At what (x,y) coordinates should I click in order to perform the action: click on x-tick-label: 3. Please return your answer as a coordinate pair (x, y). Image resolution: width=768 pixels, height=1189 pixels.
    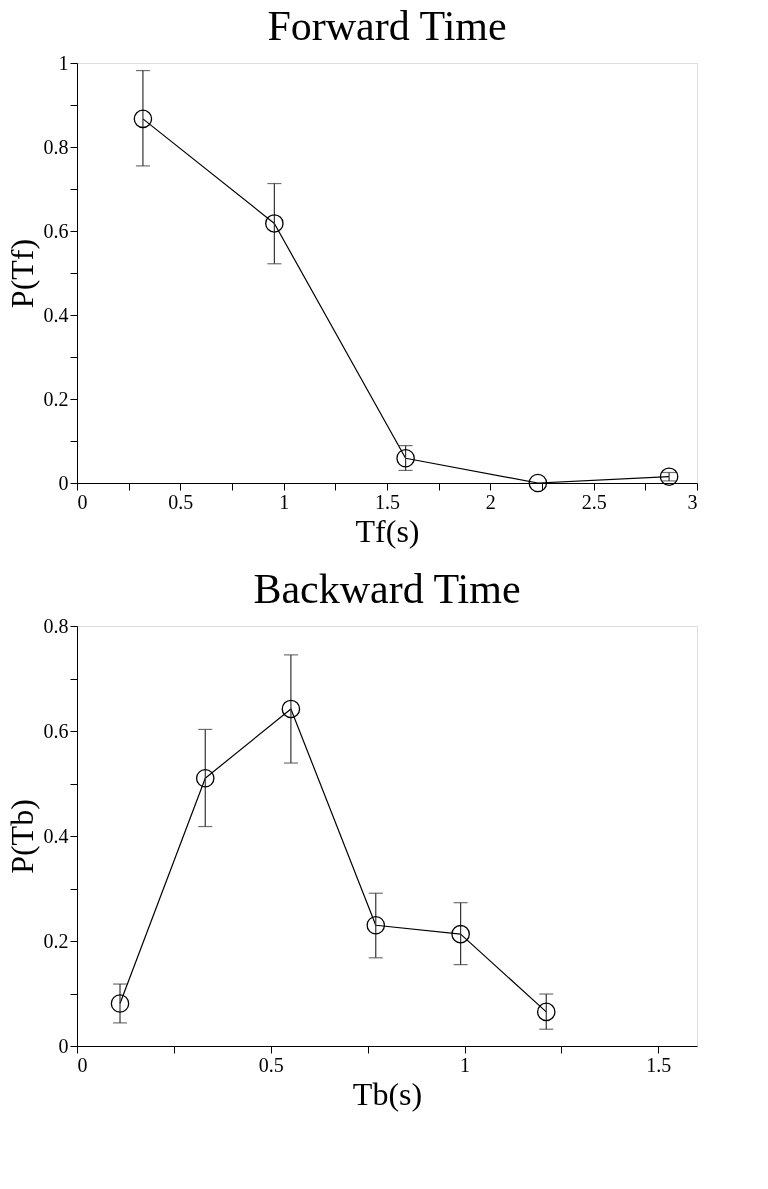
    Looking at the image, I should click on (692, 501).